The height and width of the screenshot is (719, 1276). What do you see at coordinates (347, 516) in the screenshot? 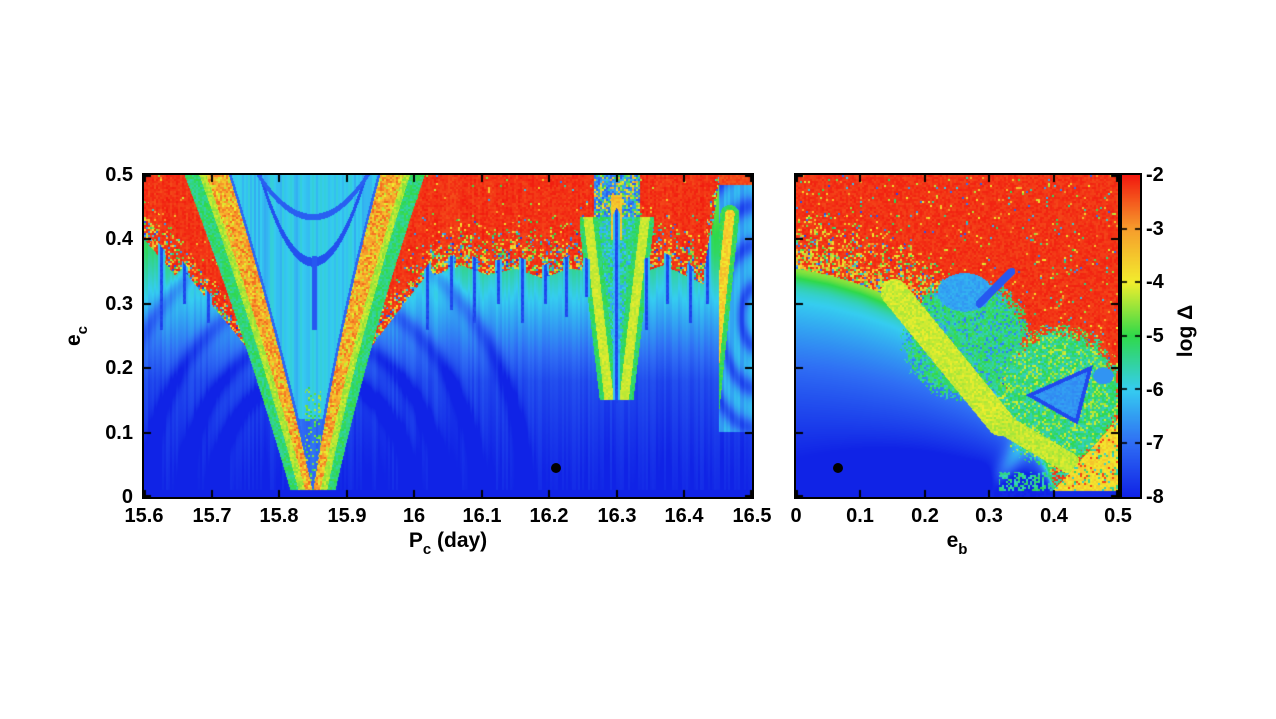
I see `x-tick-label: 15.9` at bounding box center [347, 516].